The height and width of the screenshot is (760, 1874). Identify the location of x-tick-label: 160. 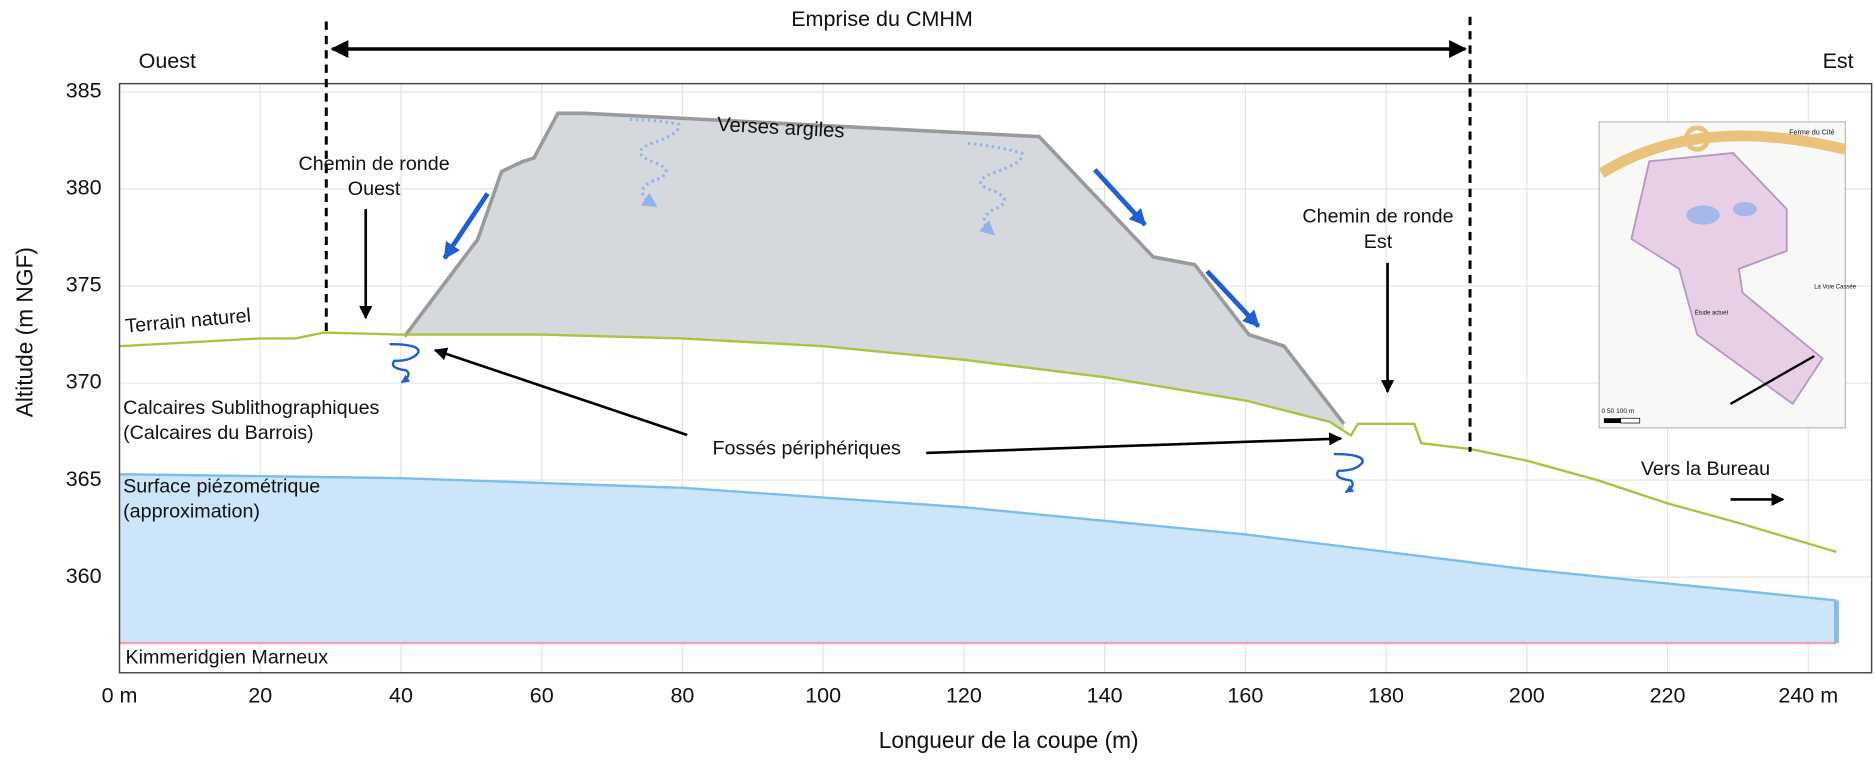
(1245, 695).